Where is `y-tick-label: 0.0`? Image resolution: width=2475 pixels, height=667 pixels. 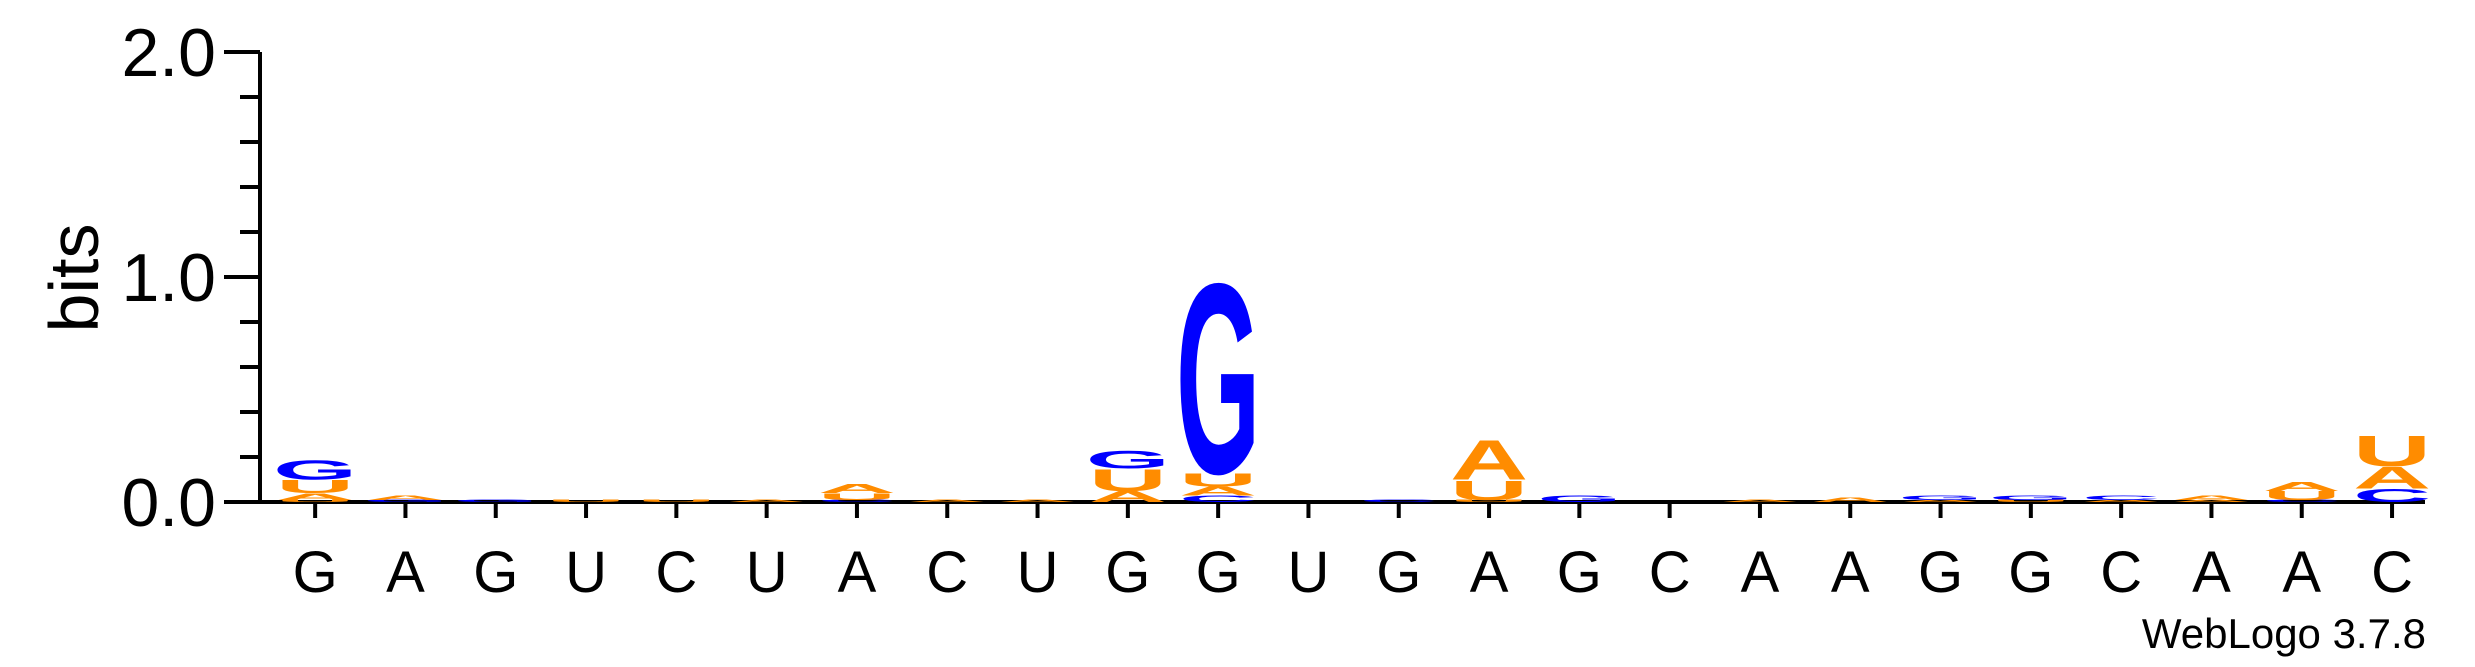
y-tick-label: 0.0 is located at coordinates (168, 503).